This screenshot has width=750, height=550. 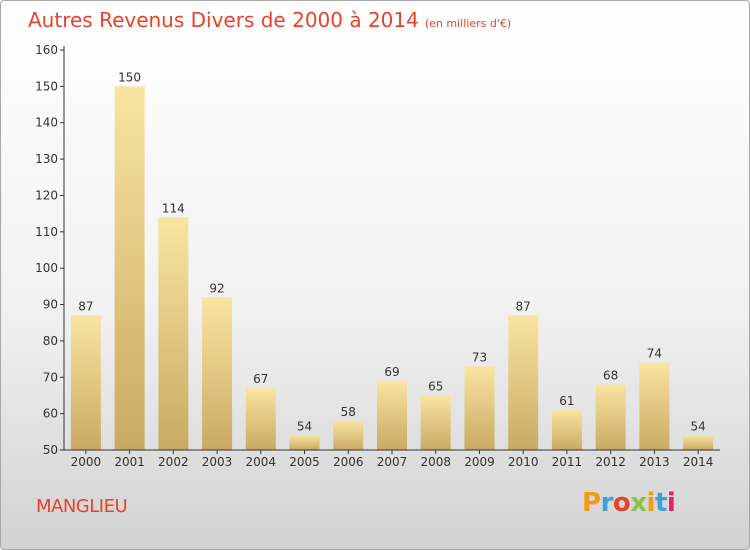 I want to click on bar-2001, so click(x=129, y=268).